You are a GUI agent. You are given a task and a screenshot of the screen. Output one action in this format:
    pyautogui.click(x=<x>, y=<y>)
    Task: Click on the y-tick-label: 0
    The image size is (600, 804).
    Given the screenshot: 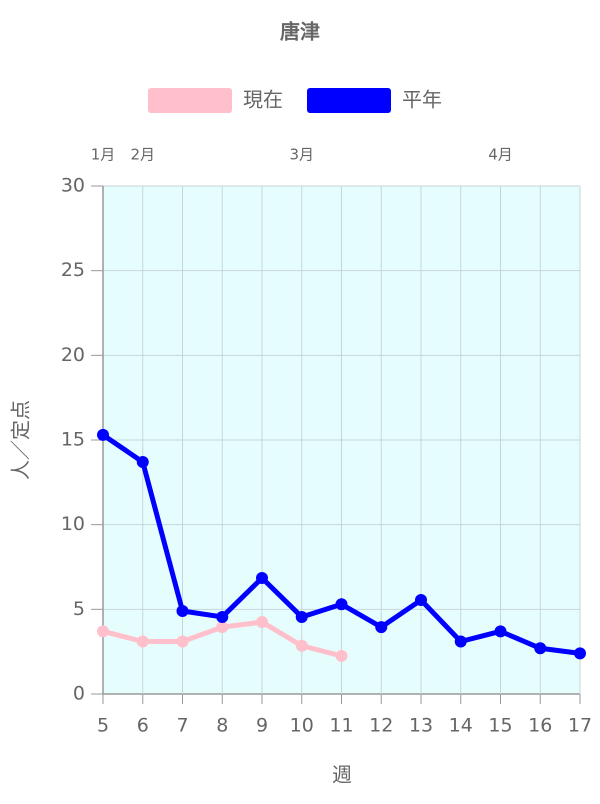 What is the action you would take?
    pyautogui.click(x=79, y=694)
    